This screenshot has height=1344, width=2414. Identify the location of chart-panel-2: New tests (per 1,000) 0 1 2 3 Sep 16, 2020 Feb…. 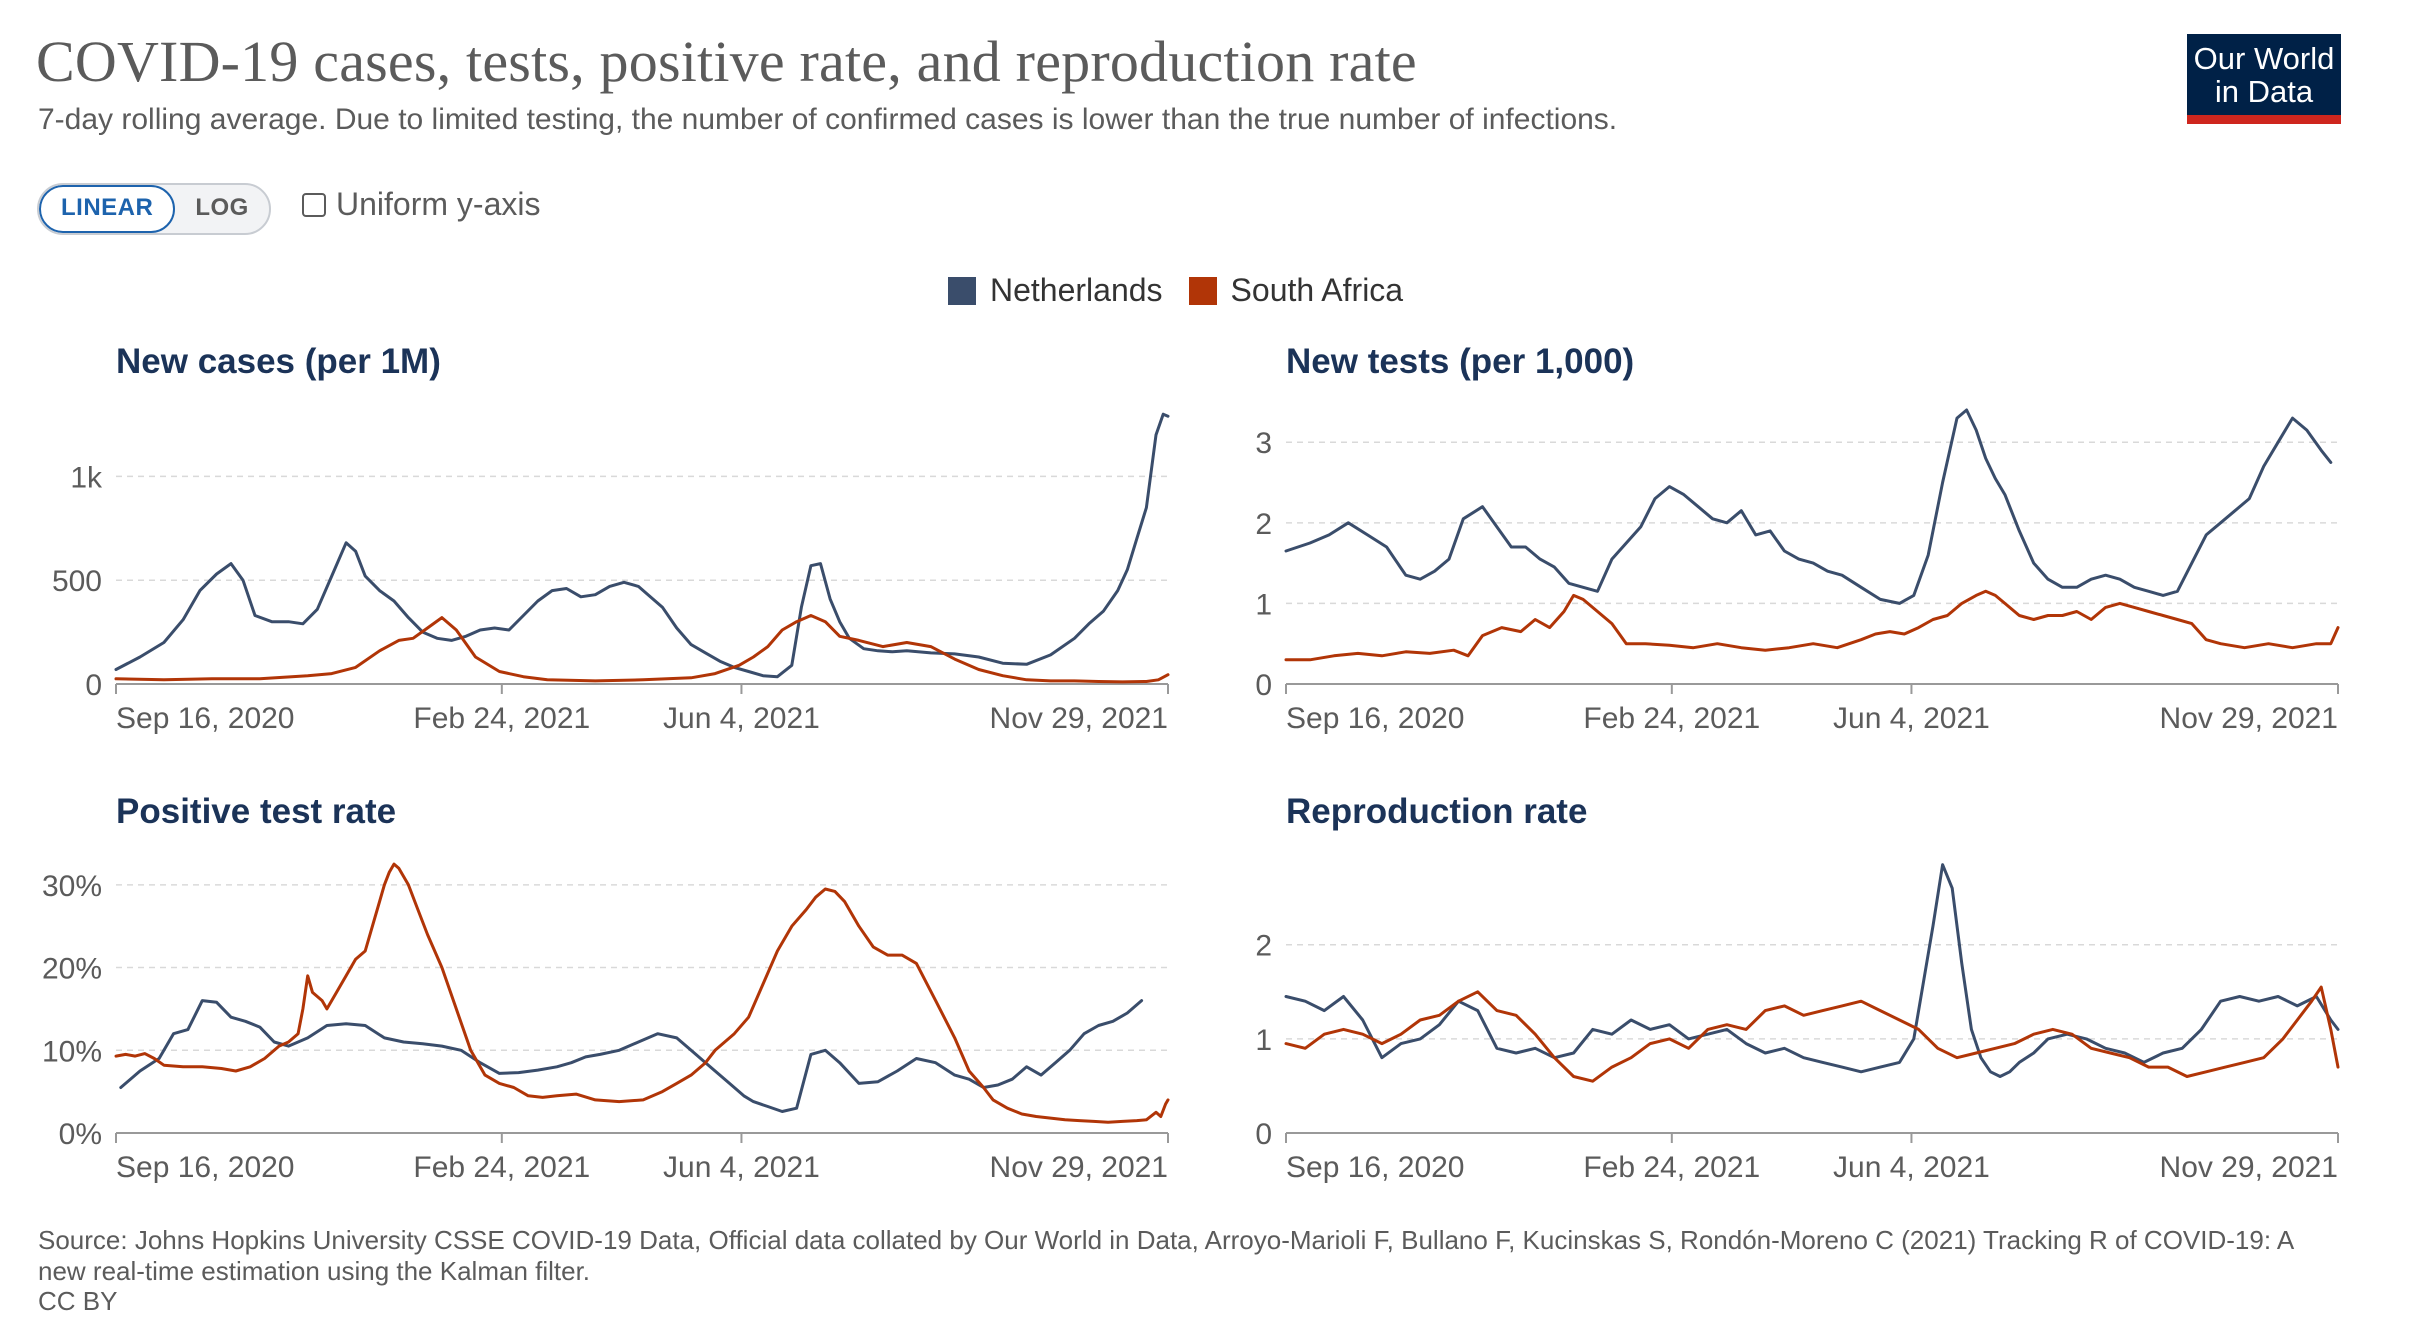
(1797, 538).